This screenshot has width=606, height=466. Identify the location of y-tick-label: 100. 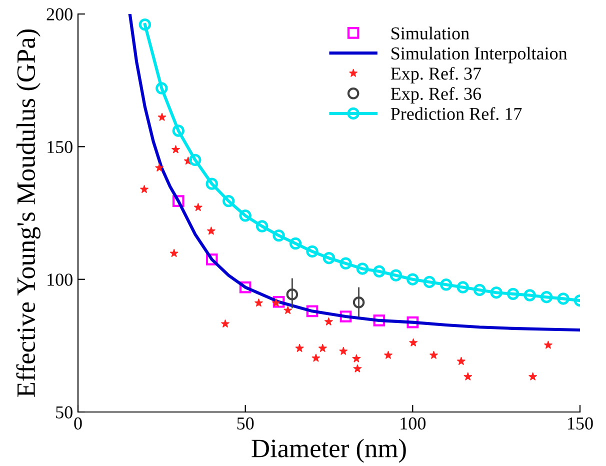
(60, 280).